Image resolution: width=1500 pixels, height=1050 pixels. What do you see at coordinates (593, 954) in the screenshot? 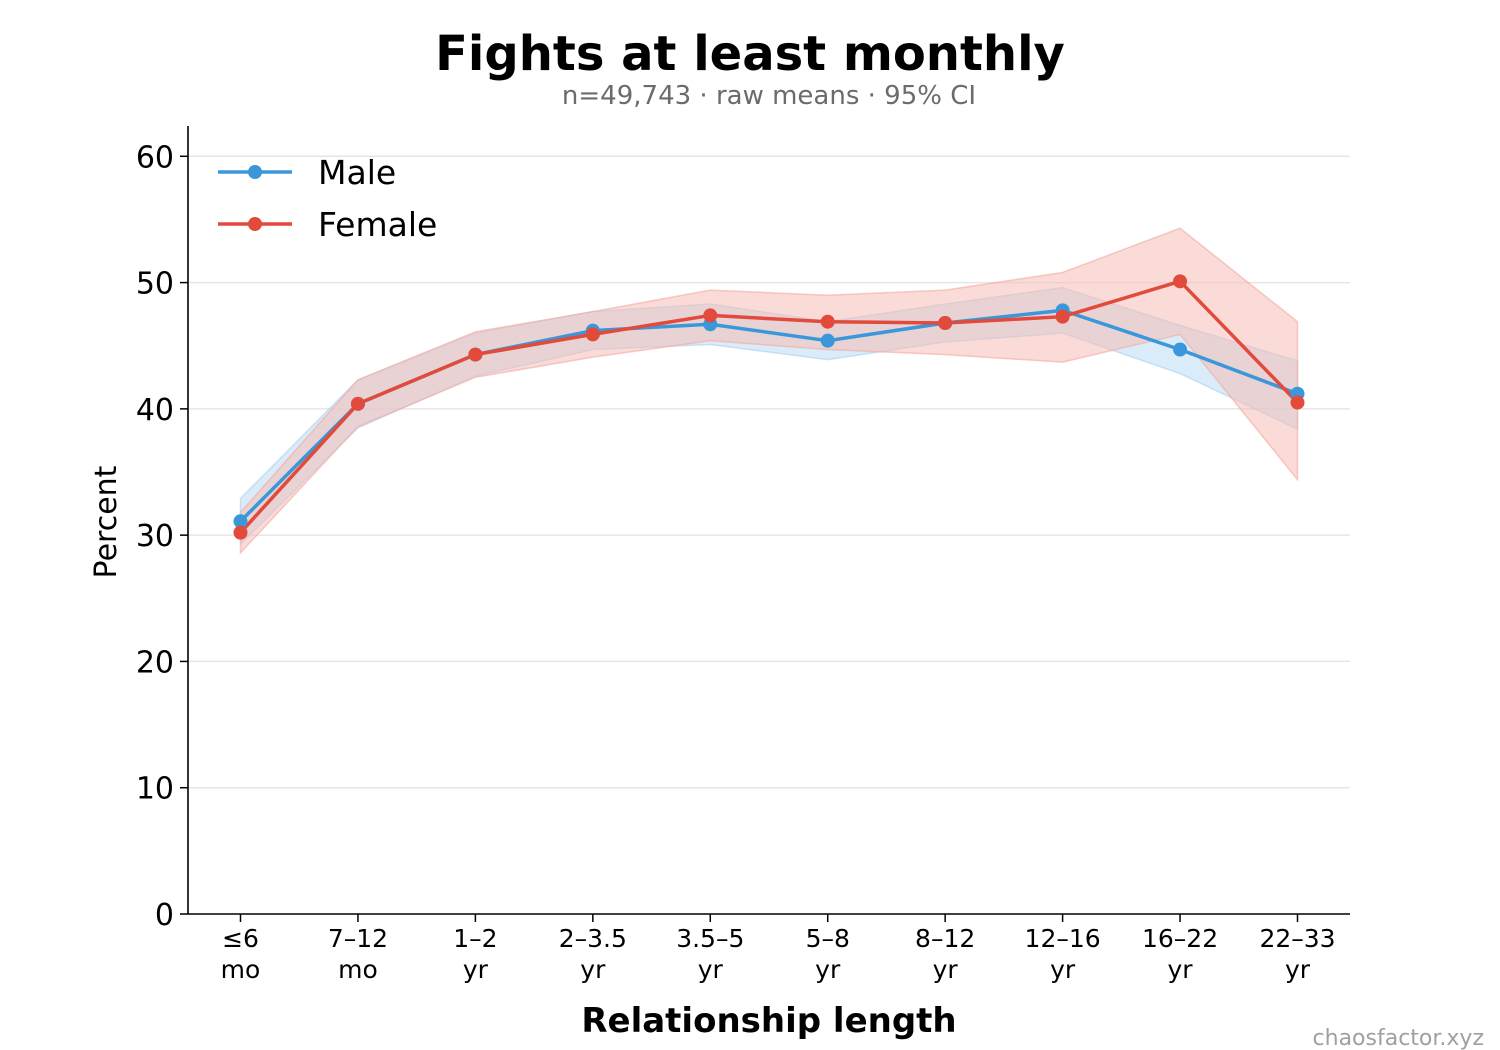
I see `x-tick-label: 2–3.5 yr` at bounding box center [593, 954].